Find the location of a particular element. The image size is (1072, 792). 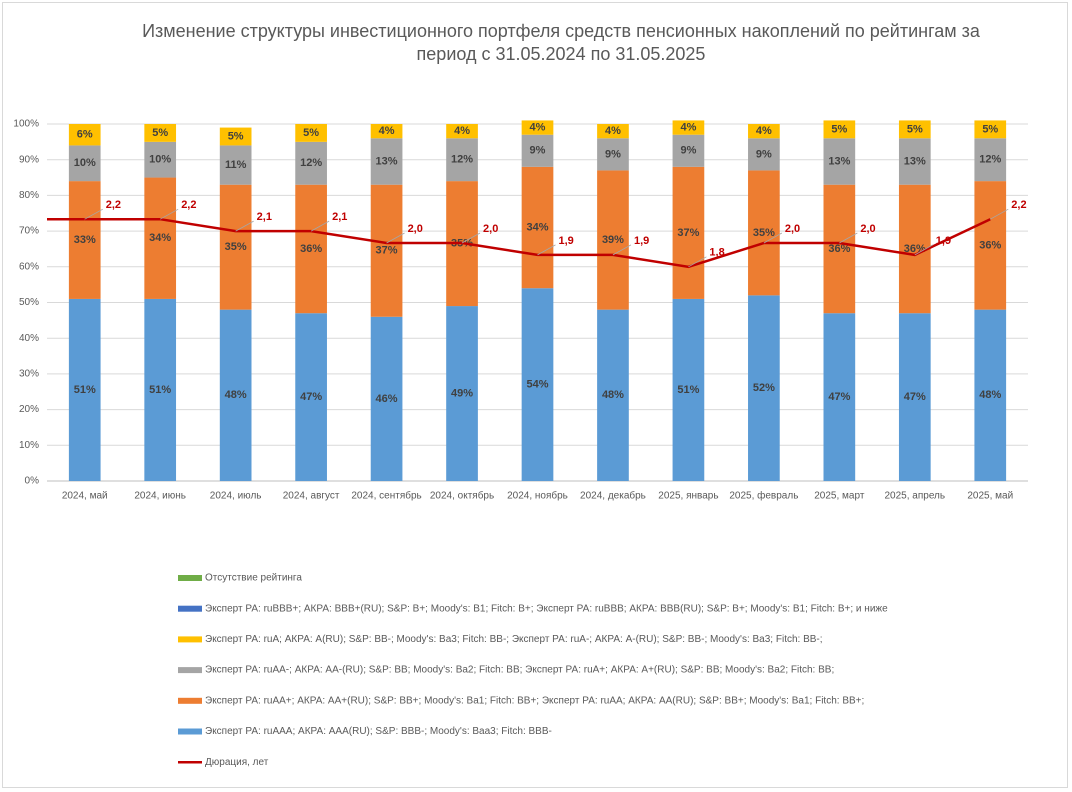

data-label: 13% is located at coordinates (915, 161).